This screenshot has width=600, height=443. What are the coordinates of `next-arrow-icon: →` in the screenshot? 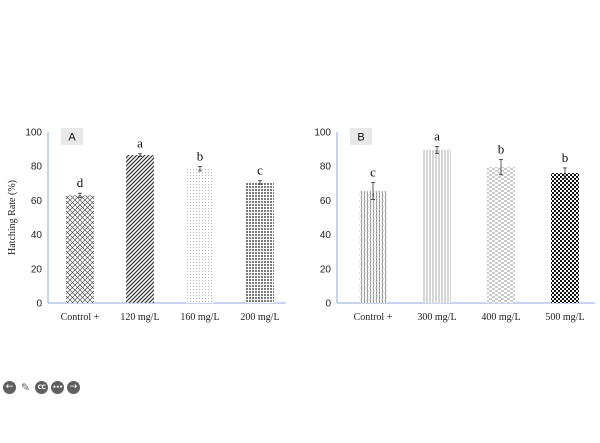 It's located at (73, 387).